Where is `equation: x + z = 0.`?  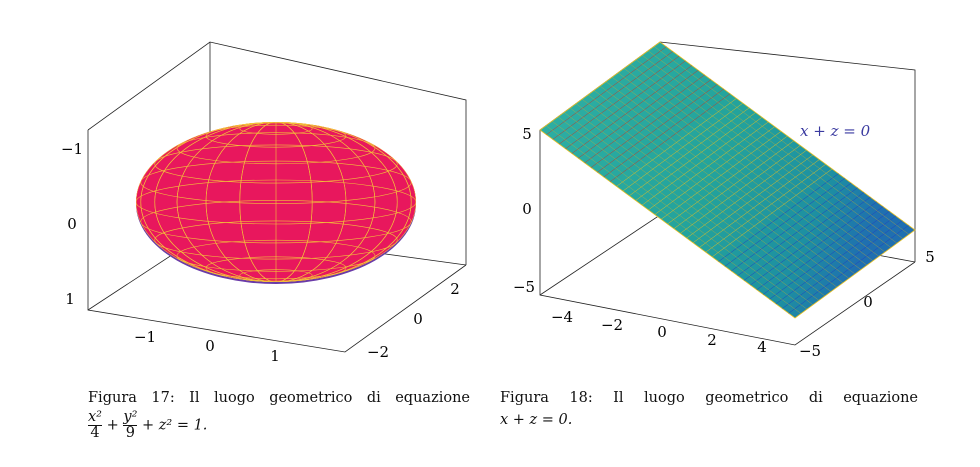
equation: x + z = 0. is located at coordinates (536, 420).